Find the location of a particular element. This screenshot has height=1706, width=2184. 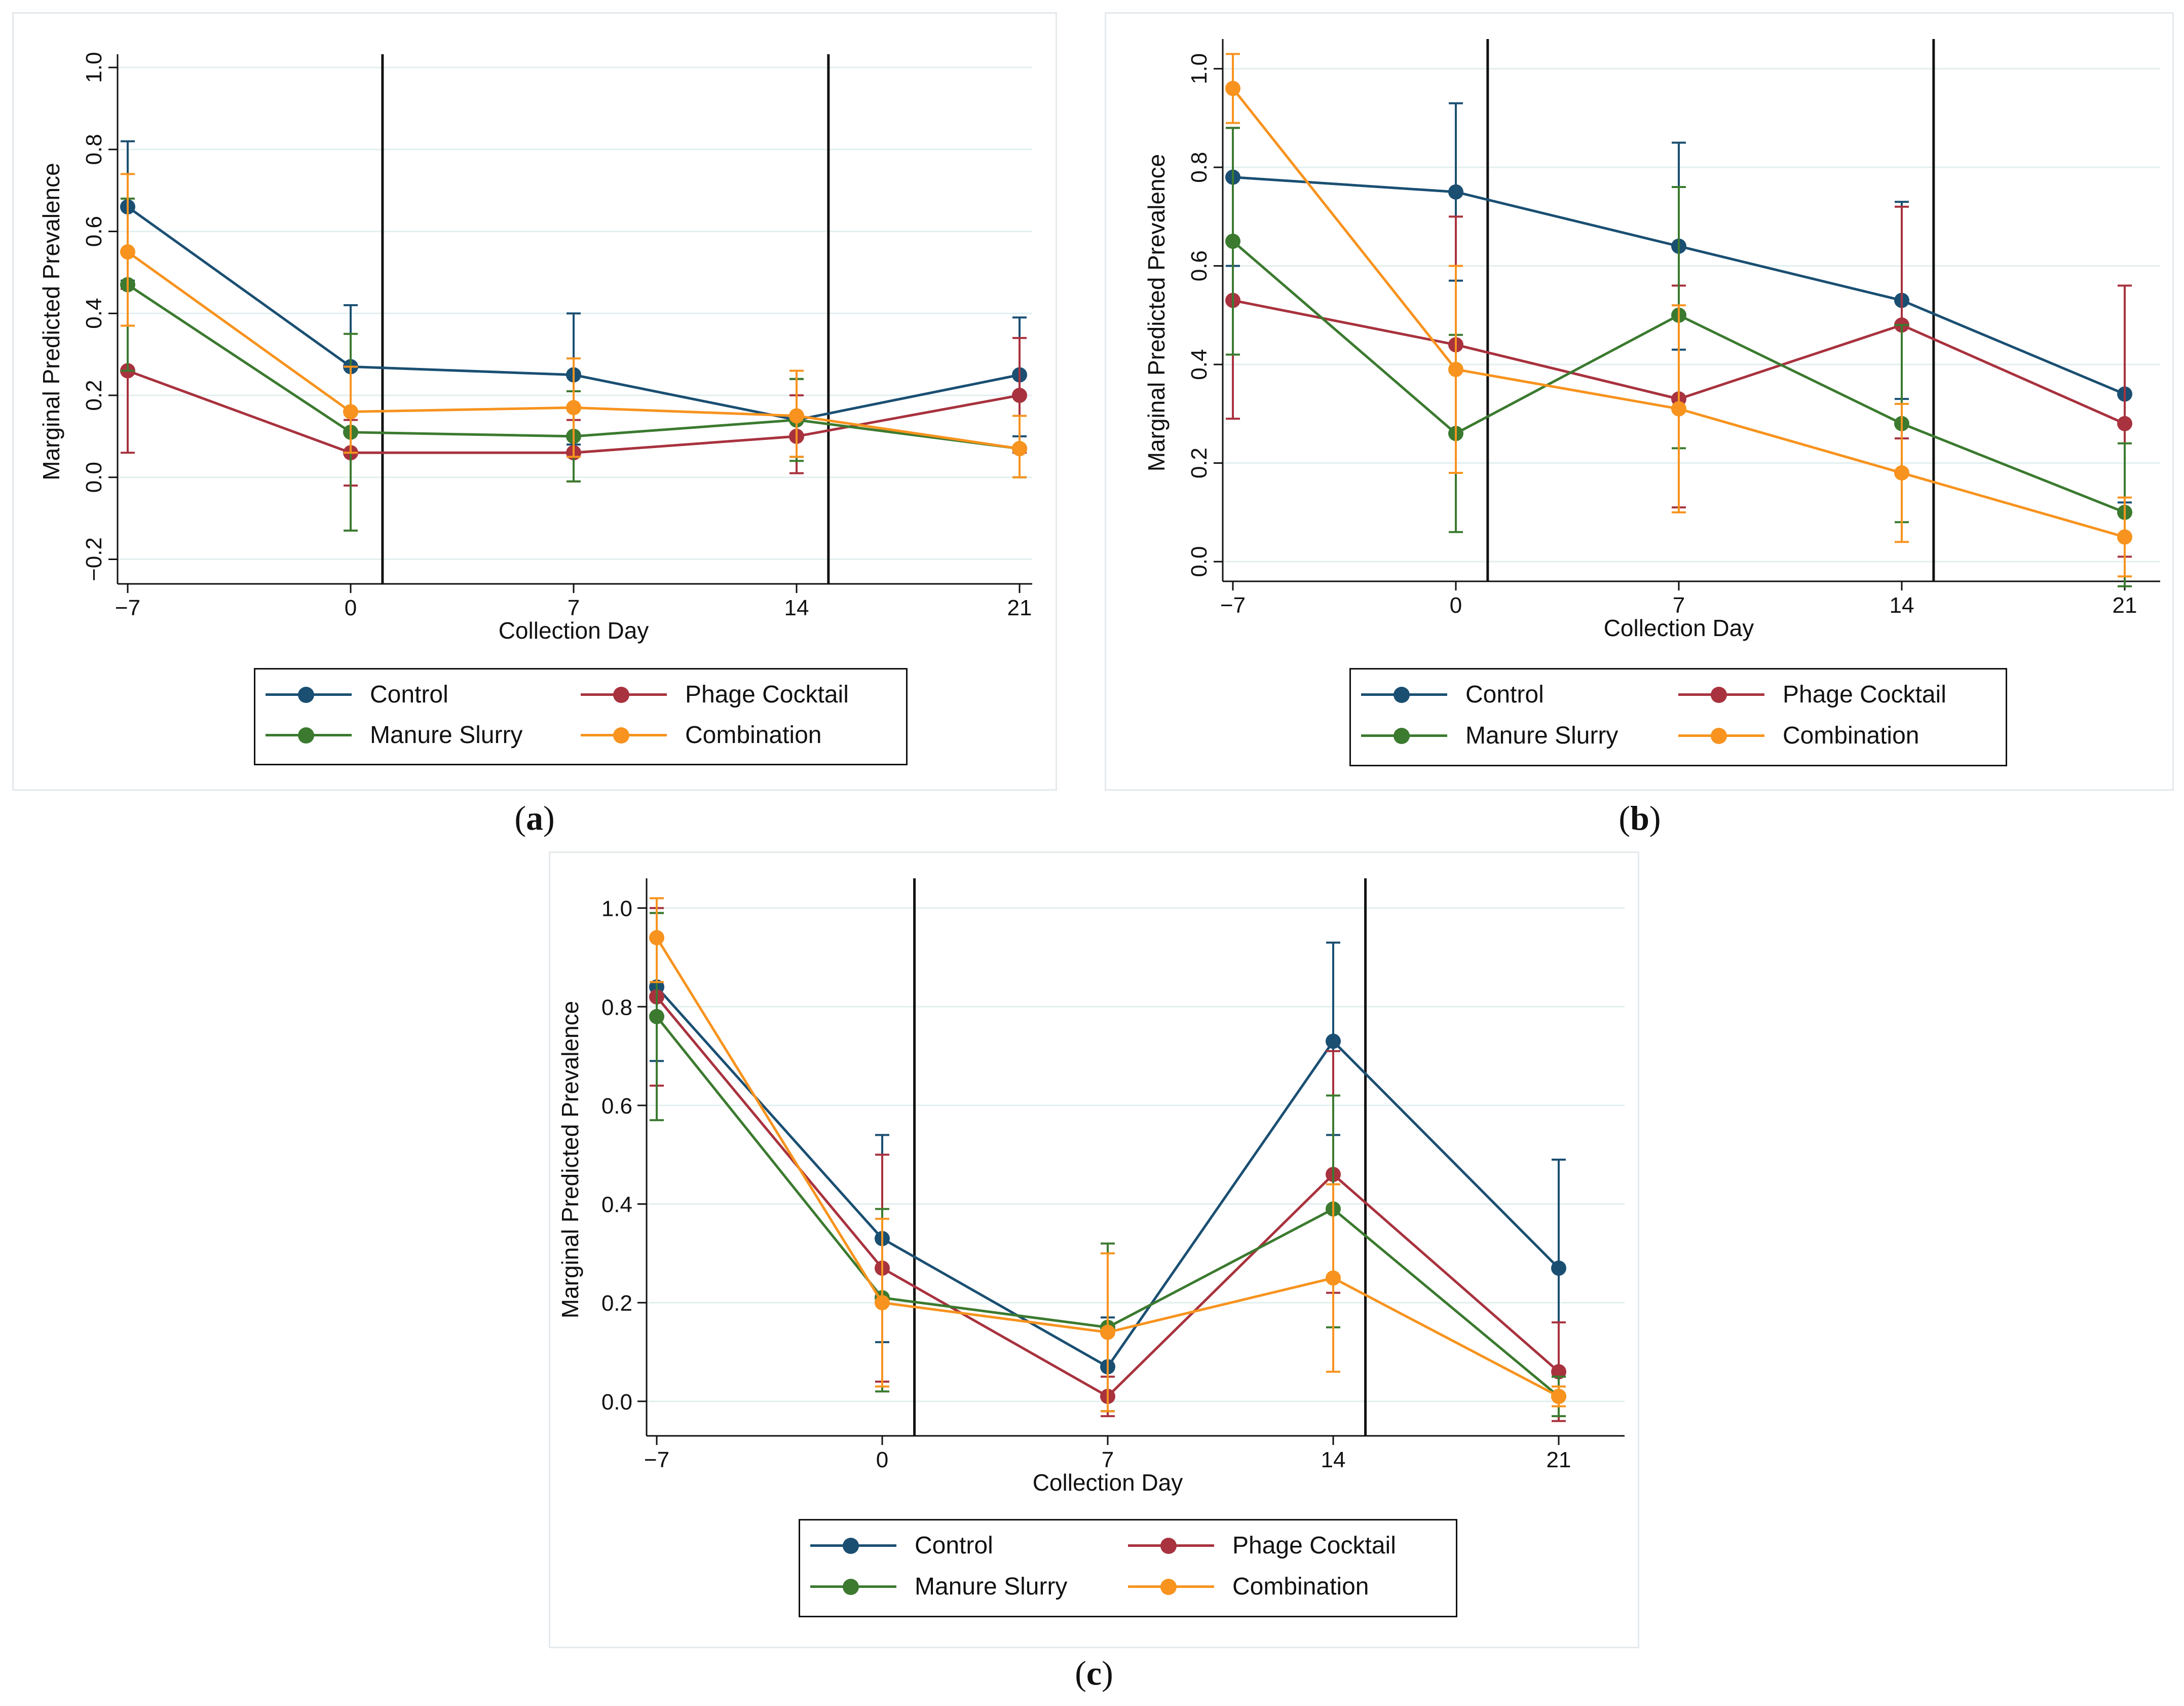

chart-c-x-tick-label-1: 0 is located at coordinates (882, 1460).